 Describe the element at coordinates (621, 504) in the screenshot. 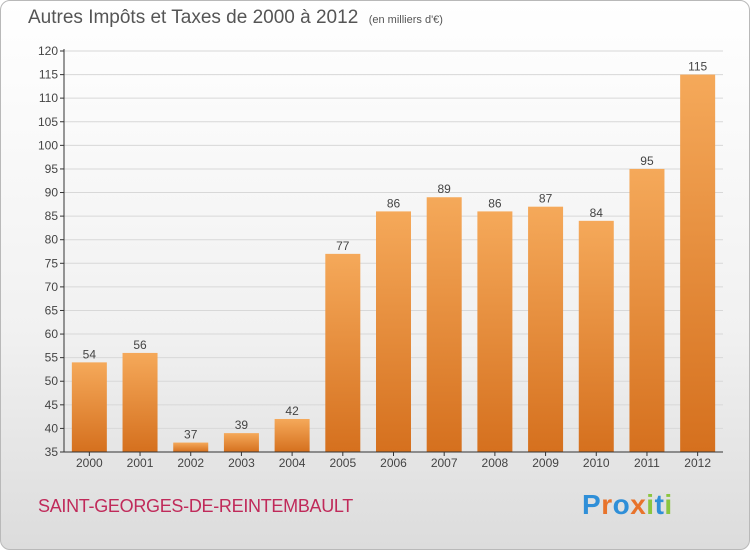

I see `logo-letter: o` at that location.